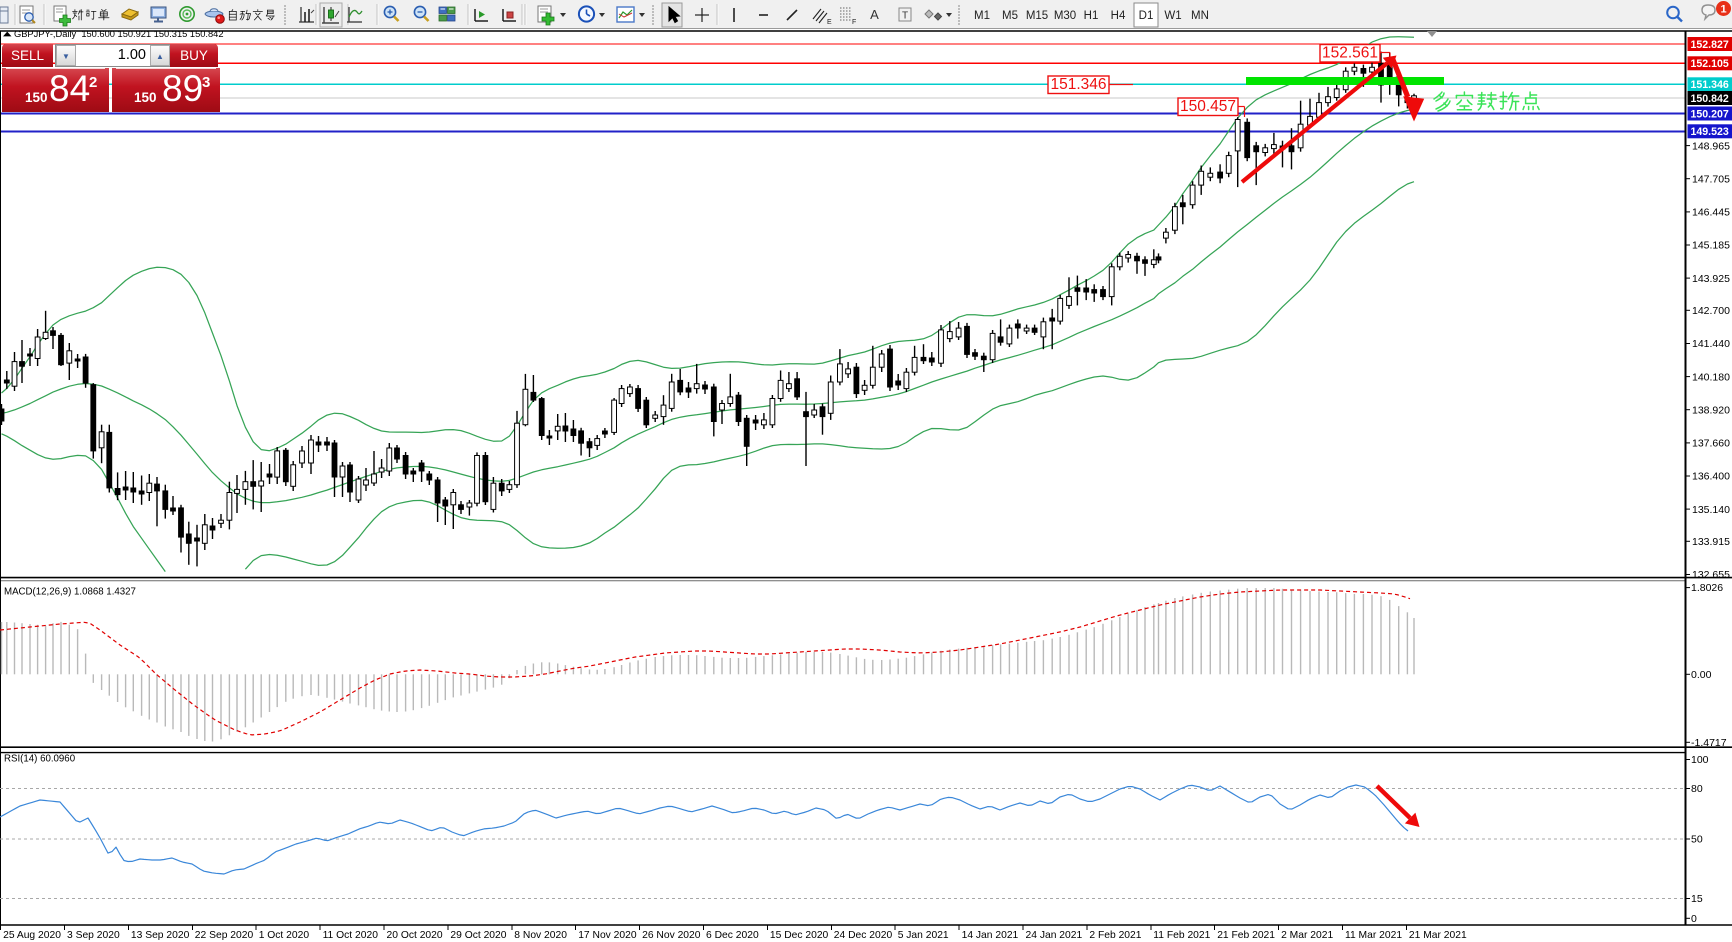  Describe the element at coordinates (1710, 114) in the screenshot. I see `svg-text: 150.207` at that location.